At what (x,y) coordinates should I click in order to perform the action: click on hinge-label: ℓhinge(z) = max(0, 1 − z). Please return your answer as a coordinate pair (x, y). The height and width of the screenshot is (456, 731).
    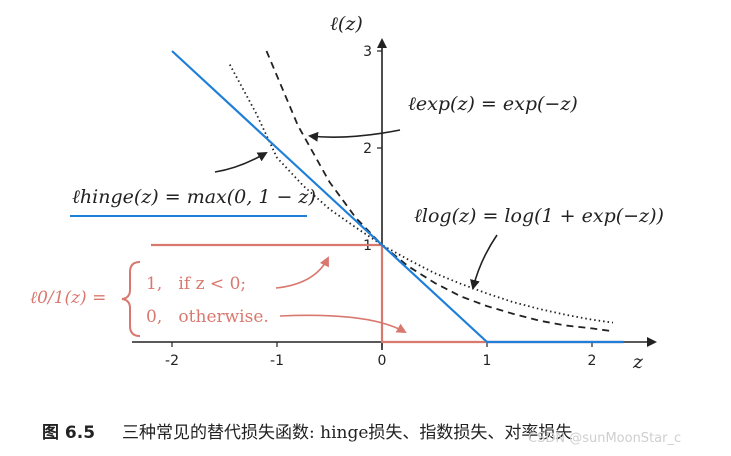
    Looking at the image, I should click on (194, 197).